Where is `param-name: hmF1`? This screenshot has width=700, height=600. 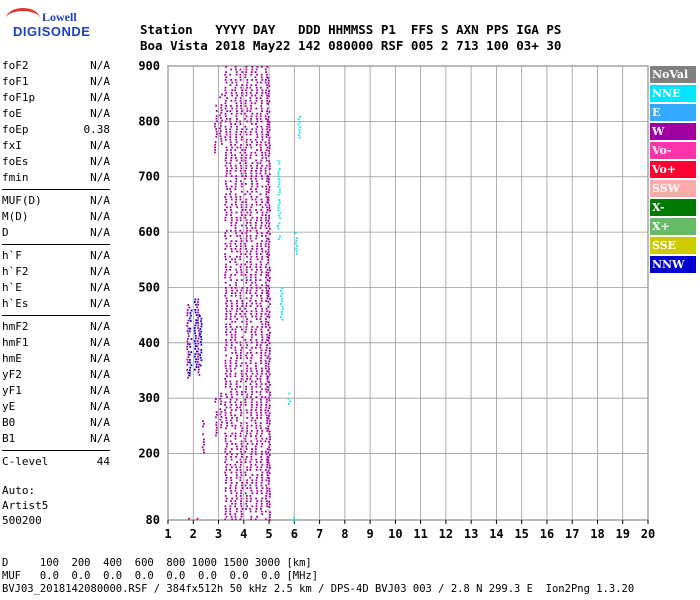
param-name: hmF1 is located at coordinates (15, 342).